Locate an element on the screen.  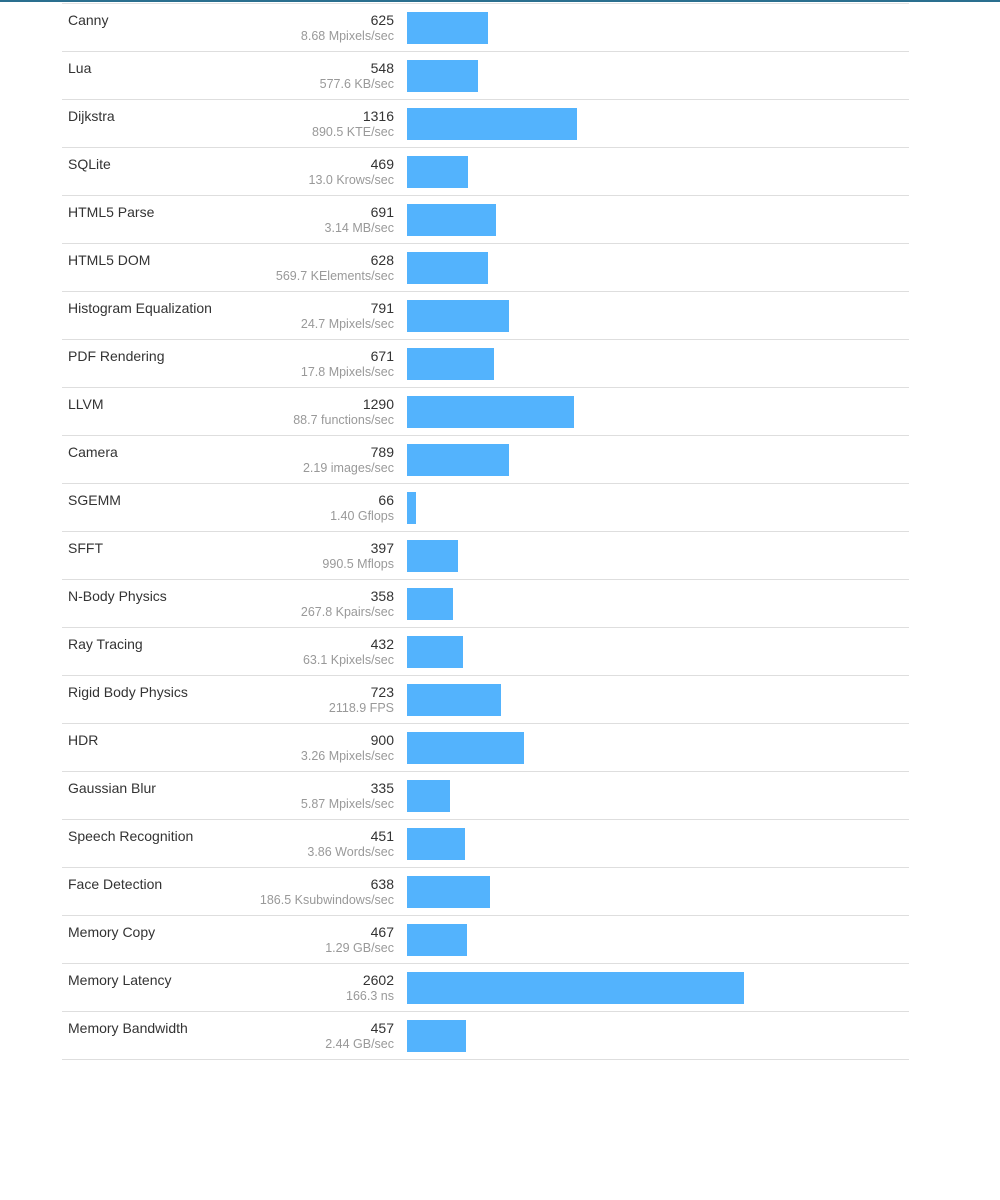
benchmark-name: SQLite is located at coordinates (89, 164).